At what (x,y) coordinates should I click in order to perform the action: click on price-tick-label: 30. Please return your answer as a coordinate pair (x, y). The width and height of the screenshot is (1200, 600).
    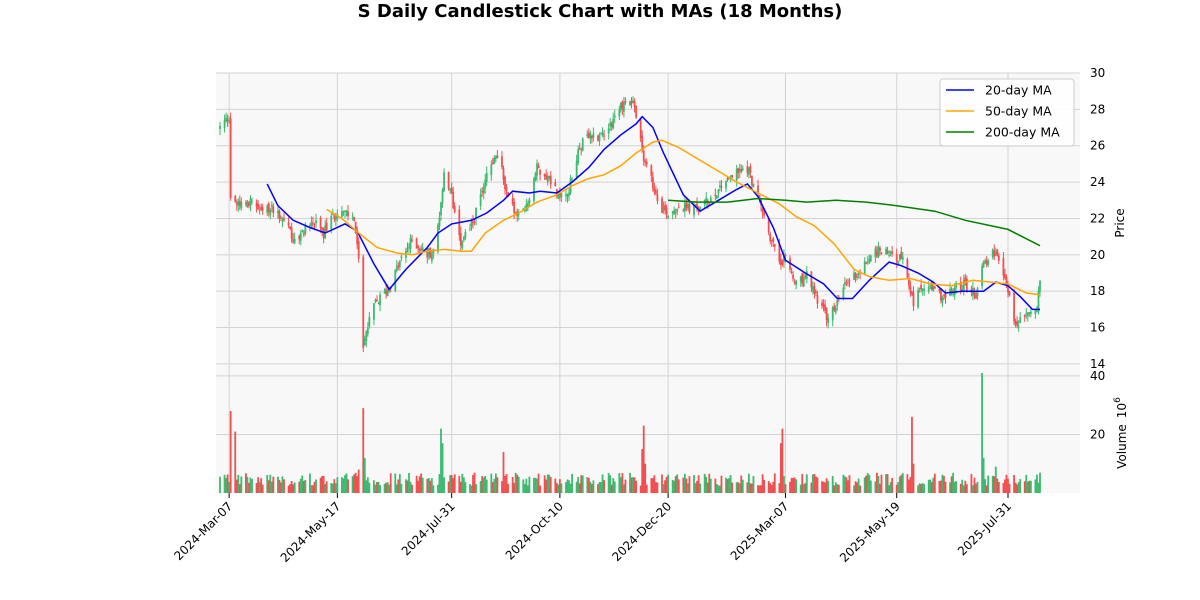
    Looking at the image, I should click on (1097, 73).